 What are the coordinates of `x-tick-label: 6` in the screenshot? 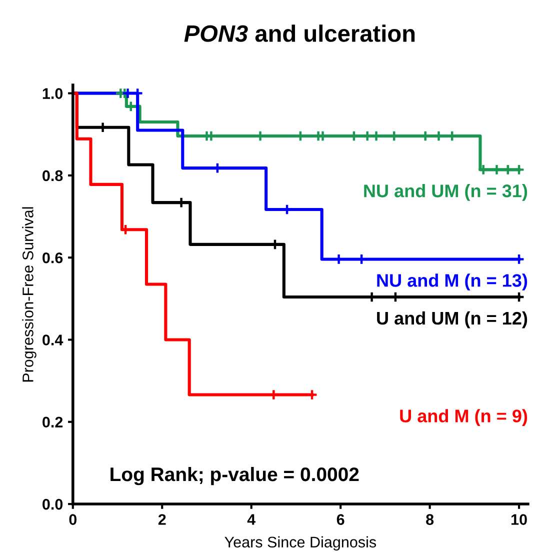 It's located at (340, 519).